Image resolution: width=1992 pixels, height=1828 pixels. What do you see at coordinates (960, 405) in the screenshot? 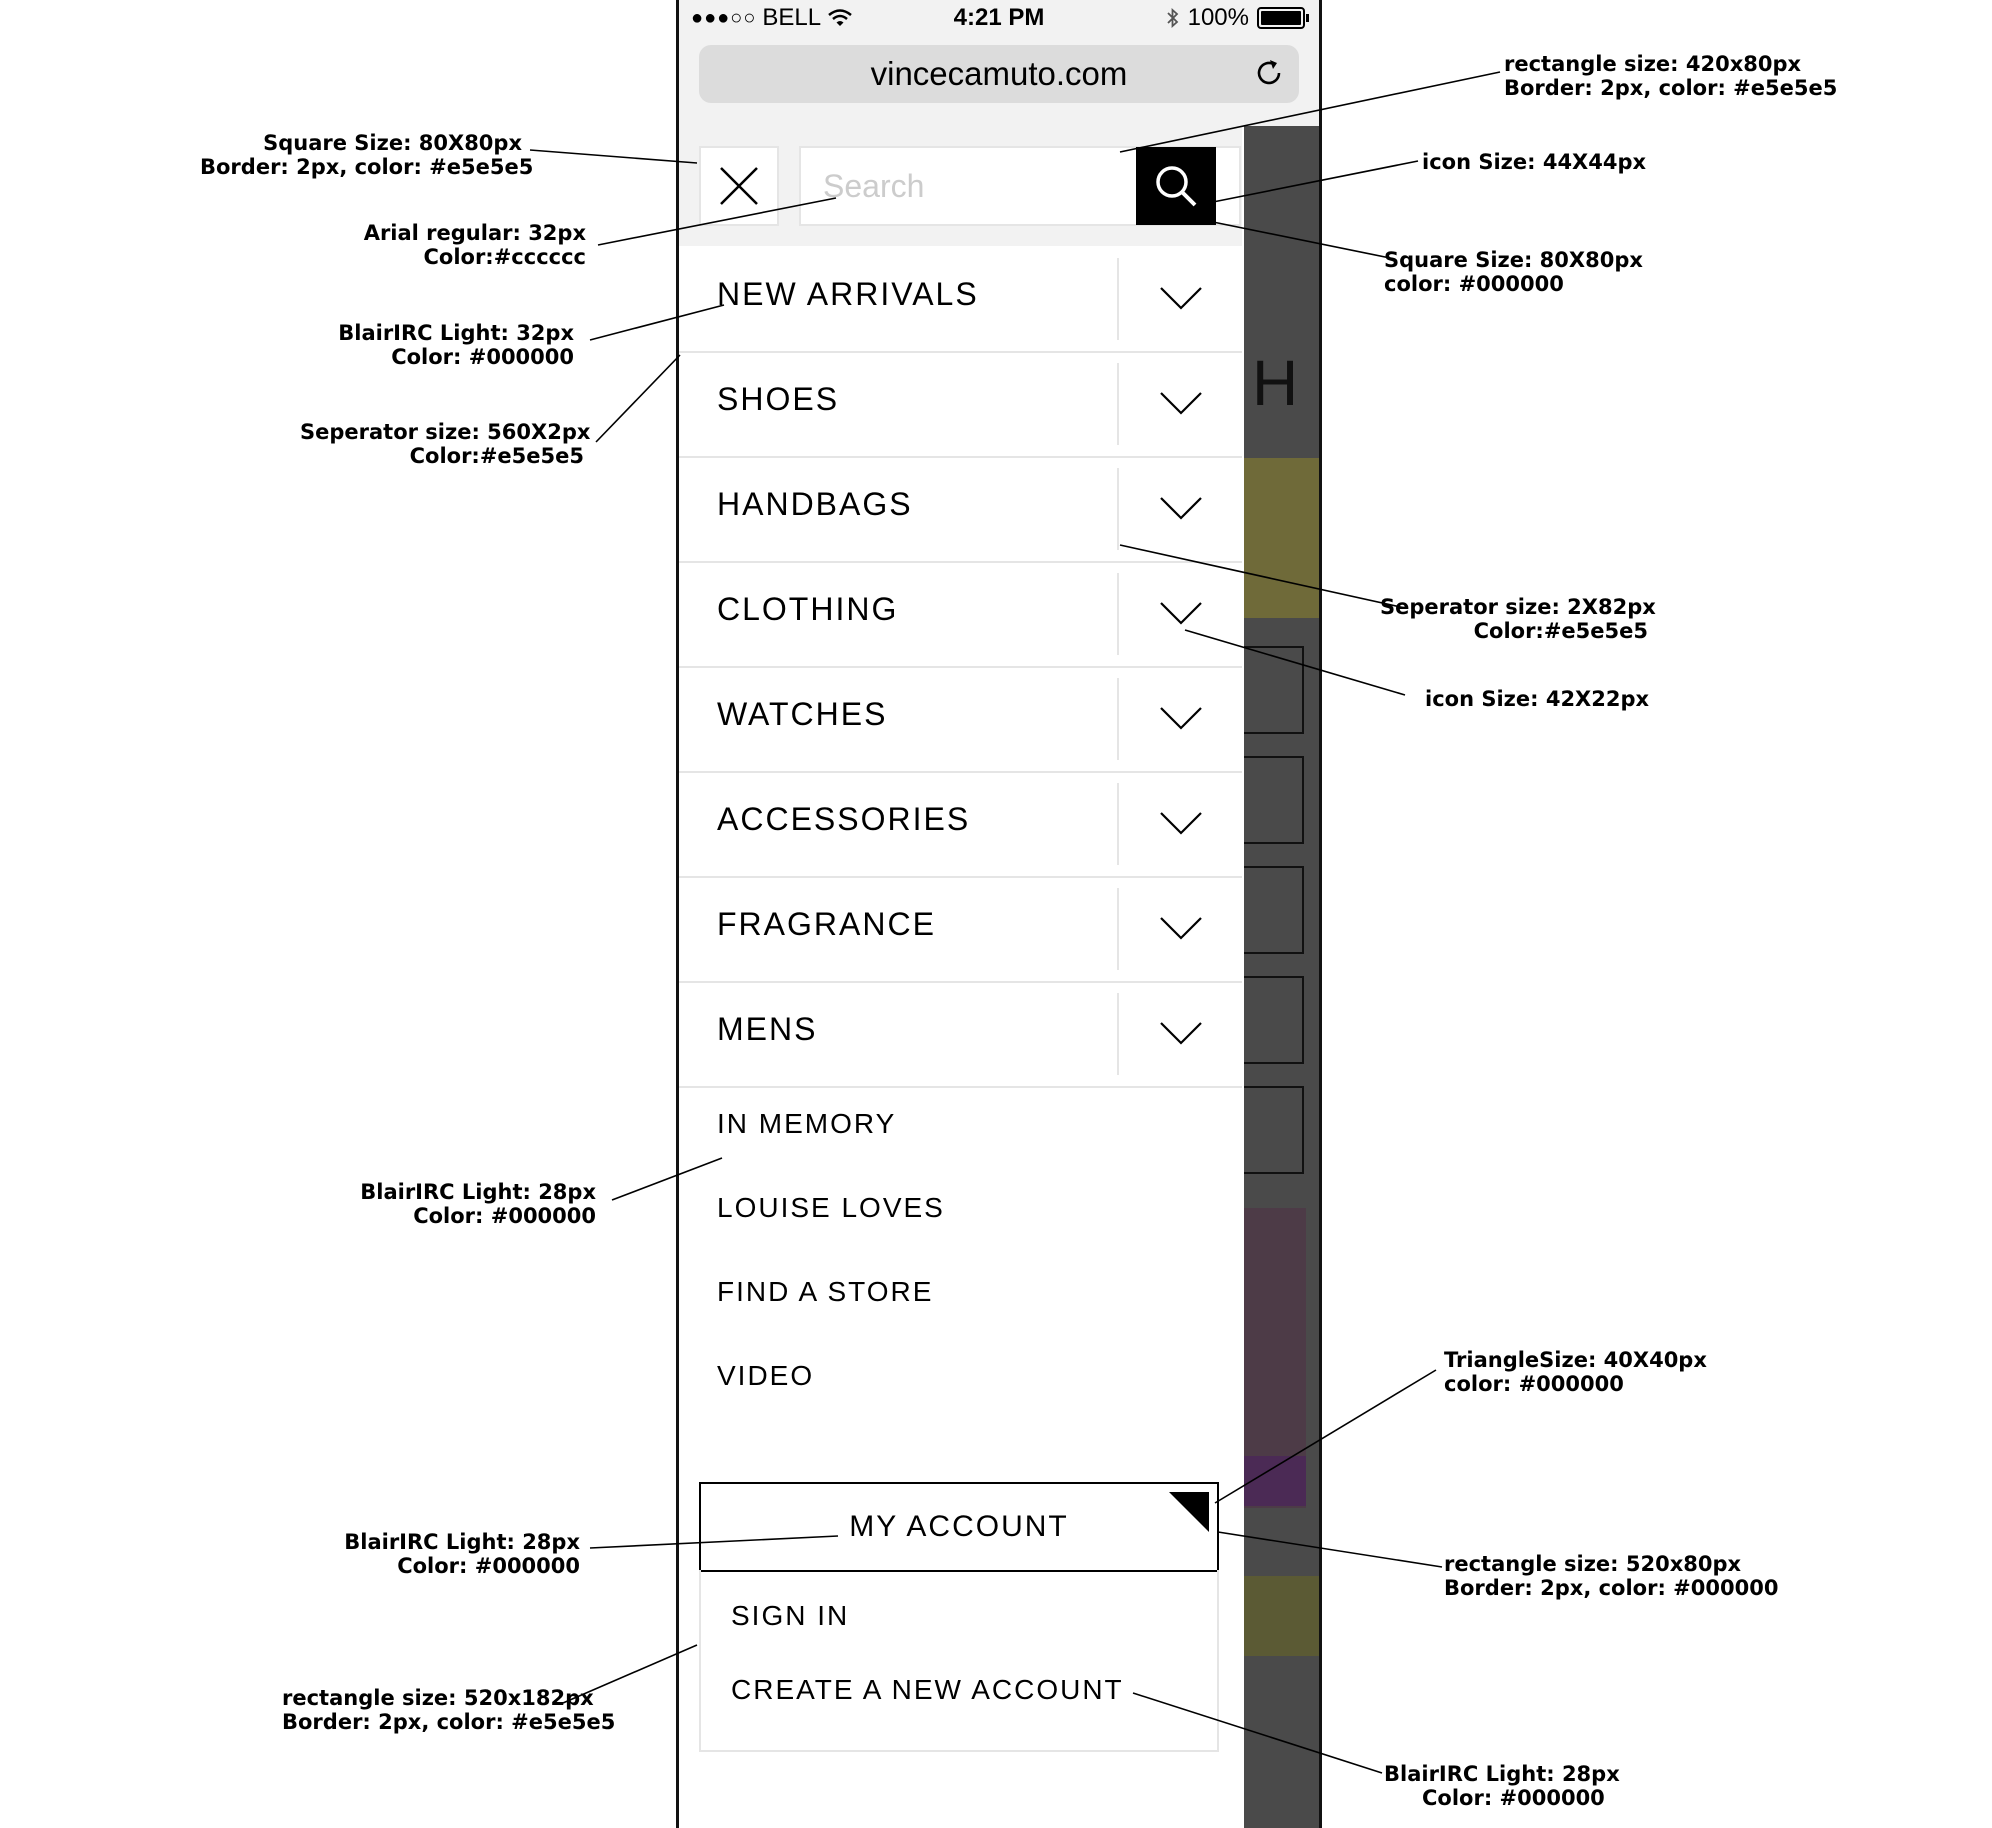
I see `category-row-shoes: Shoes` at bounding box center [960, 405].